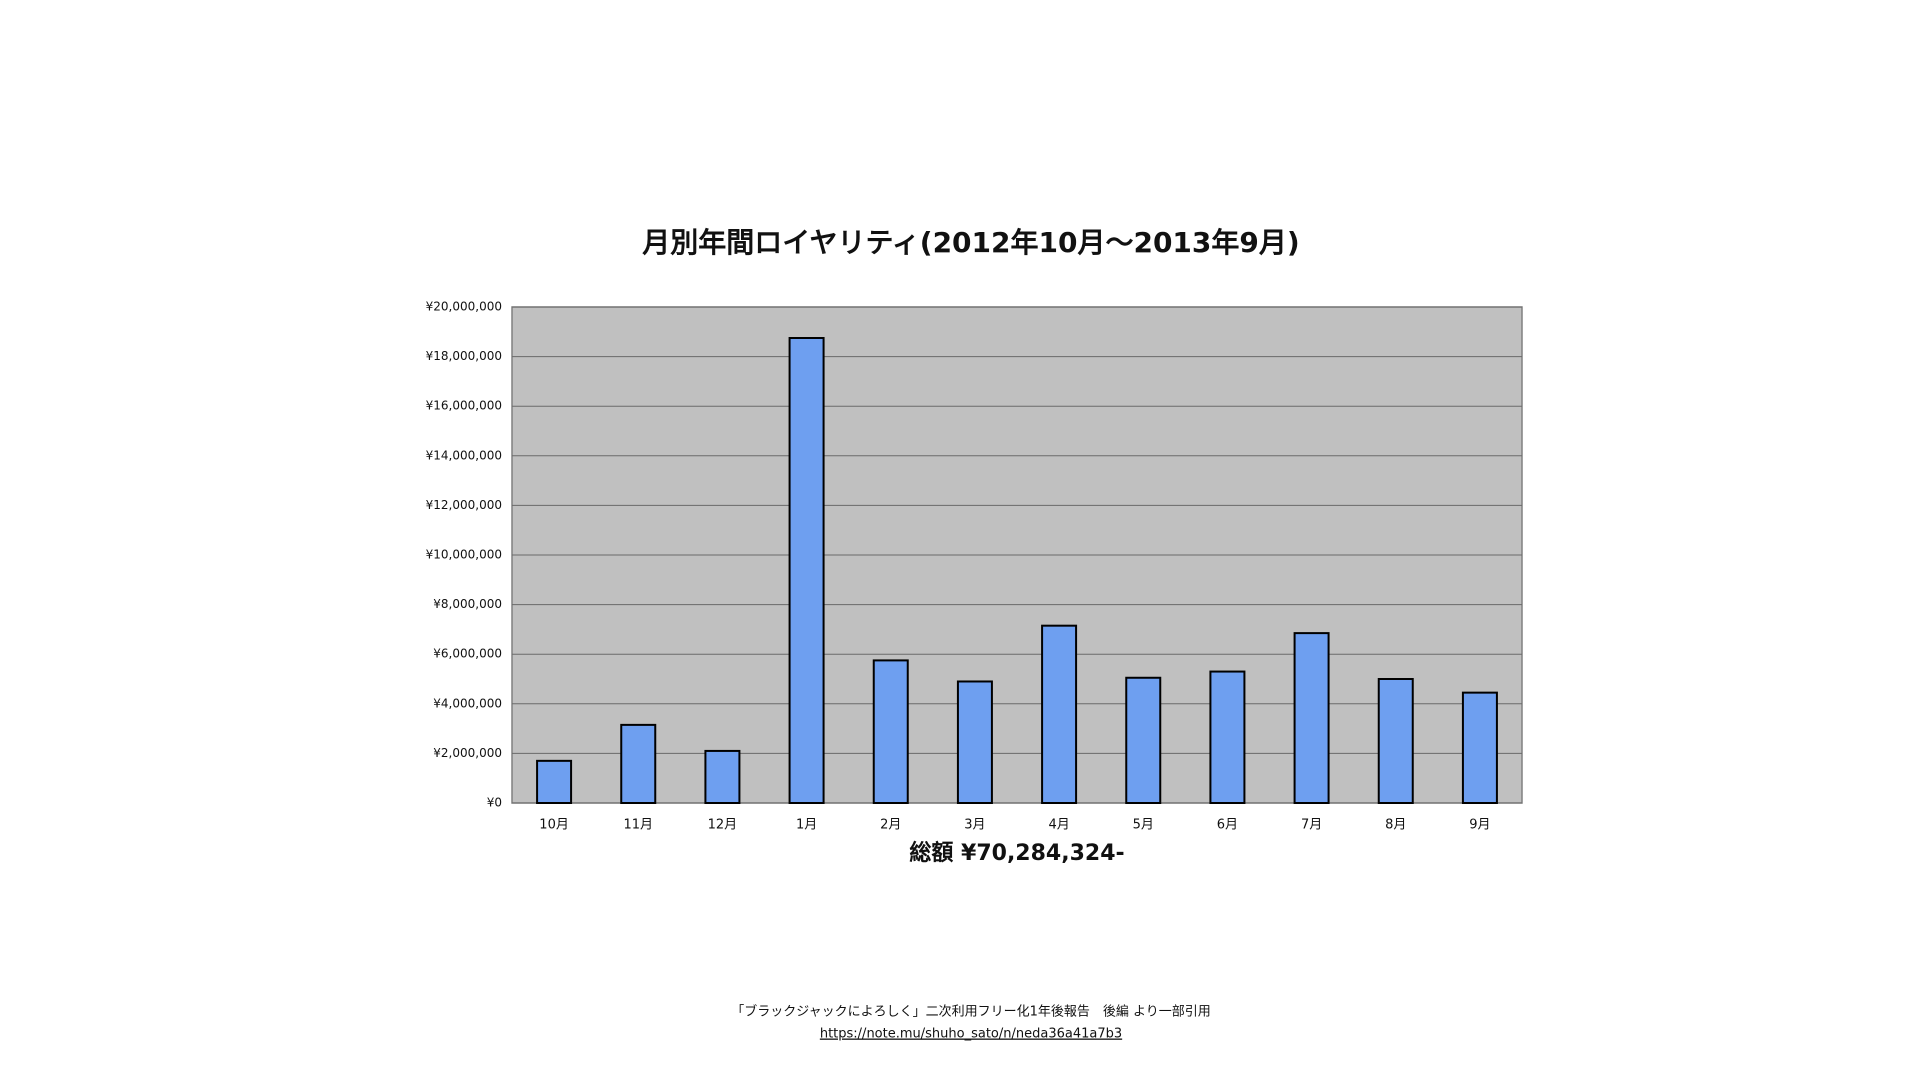 This screenshot has width=1920, height=1080. I want to click on y-tick-label: ¥20,000,000, so click(464, 307).